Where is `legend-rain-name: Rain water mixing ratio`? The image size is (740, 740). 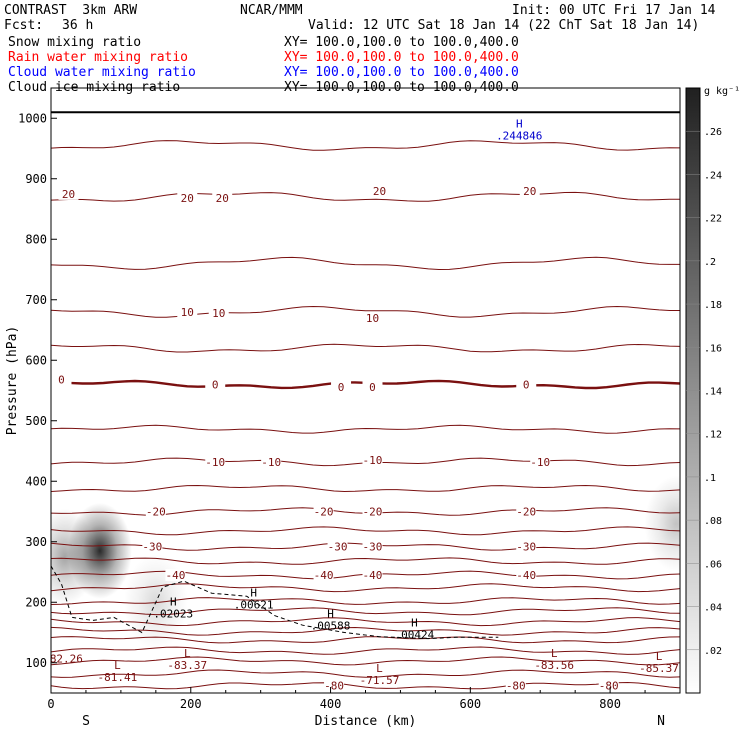 legend-rain-name: Rain water mixing ratio is located at coordinates (98, 57).